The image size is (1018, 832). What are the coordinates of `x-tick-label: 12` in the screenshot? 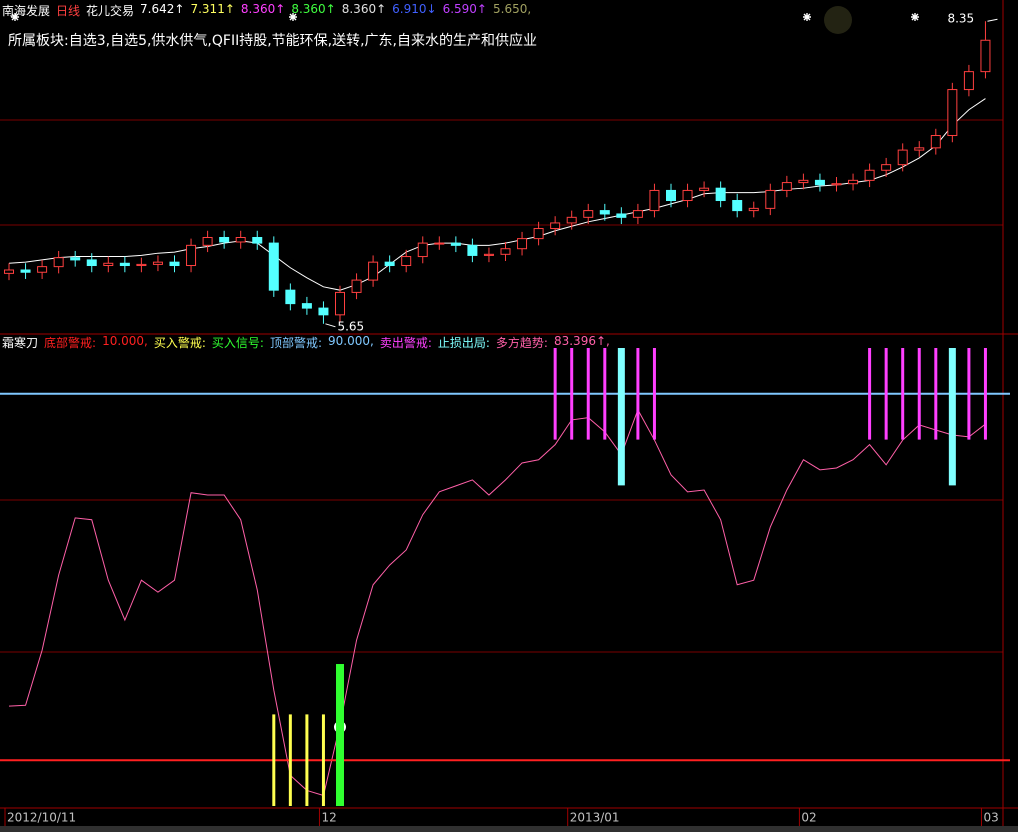 It's located at (328, 818).